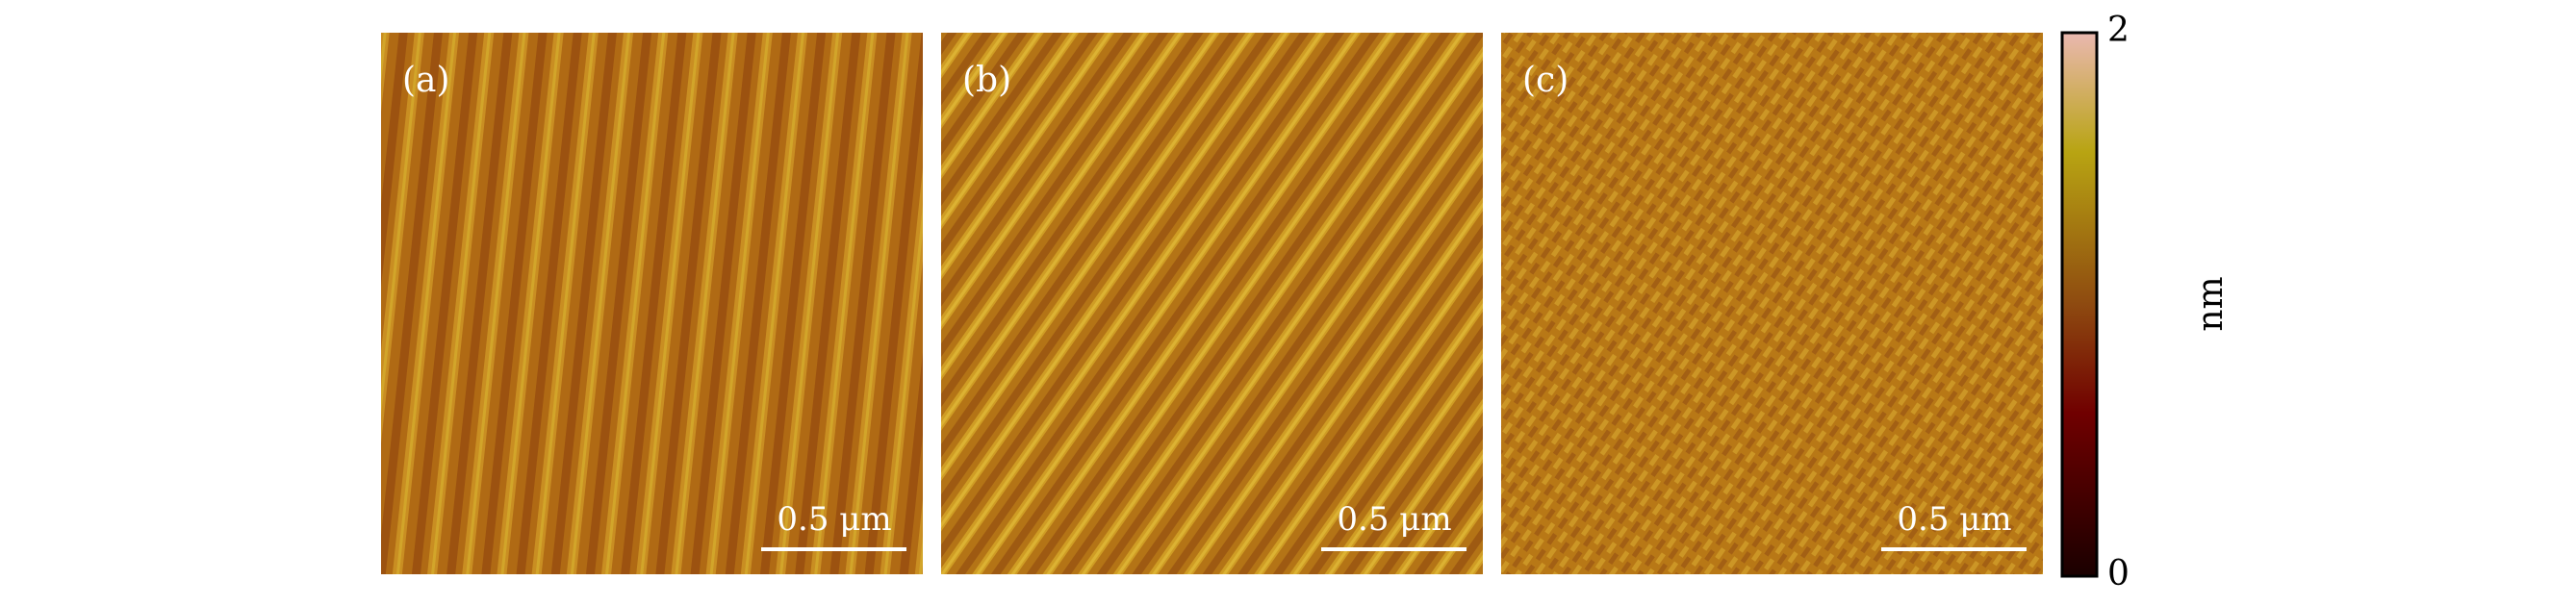  Describe the element at coordinates (426, 81) in the screenshot. I see `panel-label: (a)` at that location.